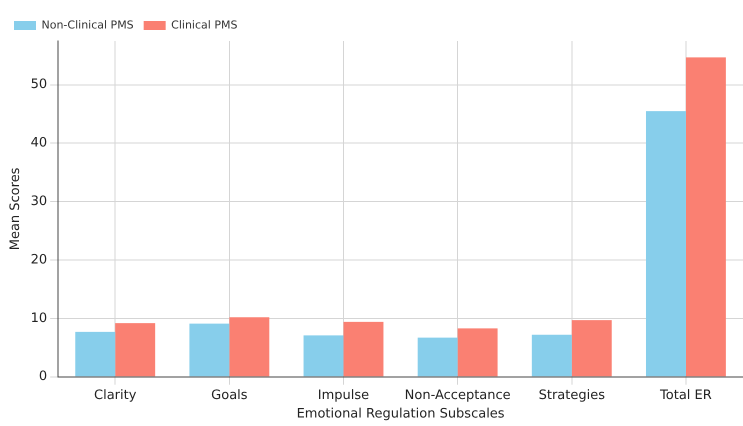 The height and width of the screenshot is (426, 743). I want to click on x-tick-label: Clarity, so click(115, 395).